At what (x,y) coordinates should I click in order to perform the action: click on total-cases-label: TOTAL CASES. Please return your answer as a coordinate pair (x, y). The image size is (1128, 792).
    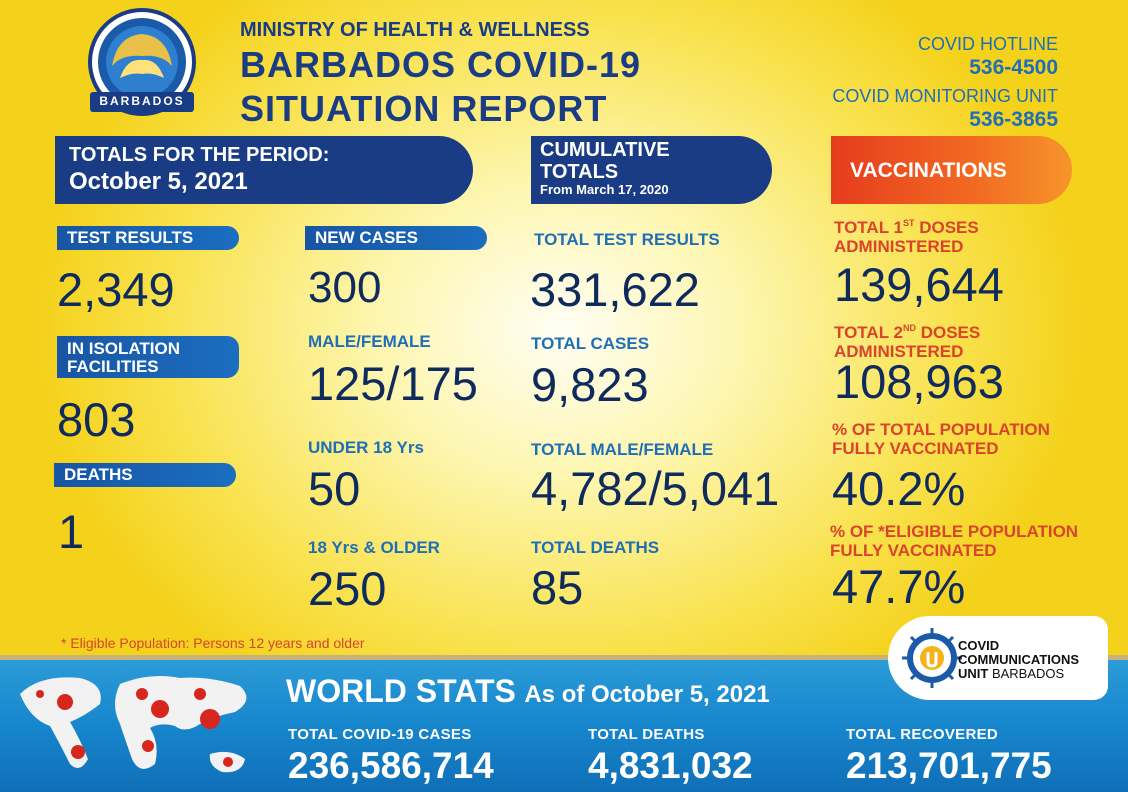
    Looking at the image, I should click on (590, 343).